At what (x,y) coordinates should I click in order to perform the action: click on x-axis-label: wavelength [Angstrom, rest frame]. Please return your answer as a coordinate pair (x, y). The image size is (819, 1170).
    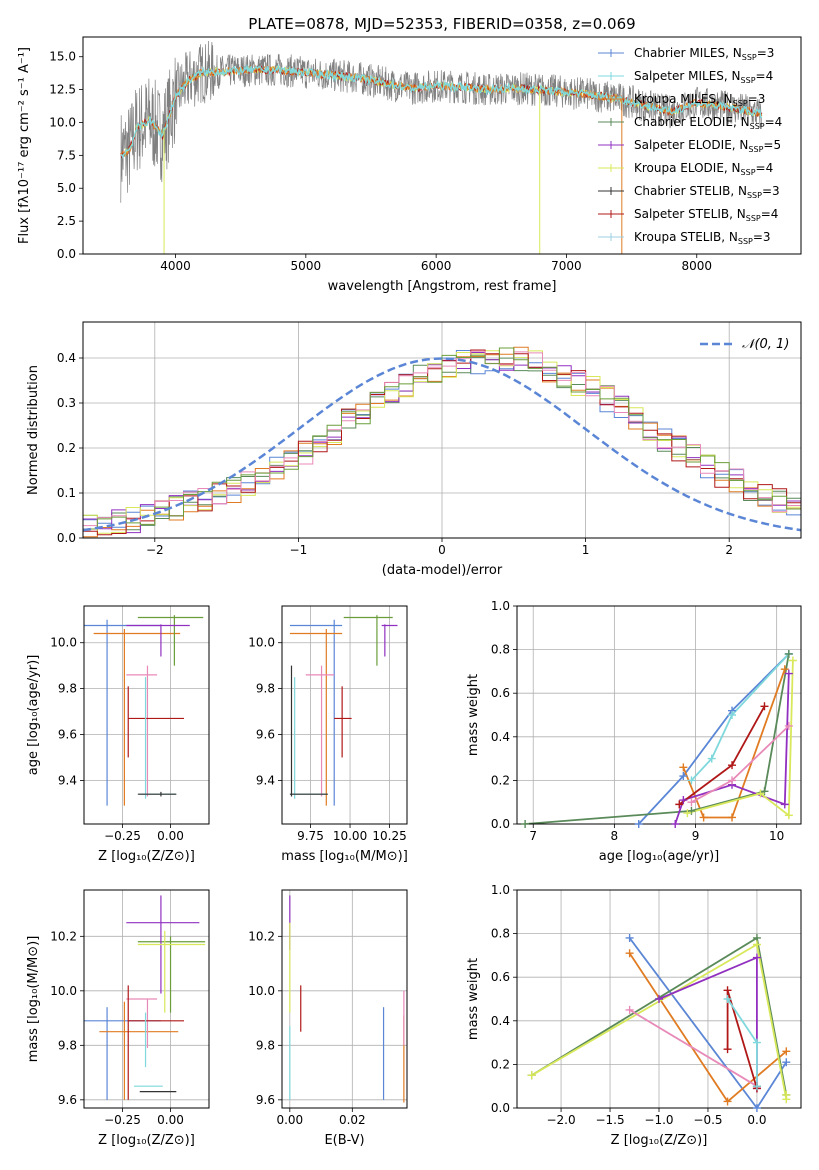
    Looking at the image, I should click on (442, 286).